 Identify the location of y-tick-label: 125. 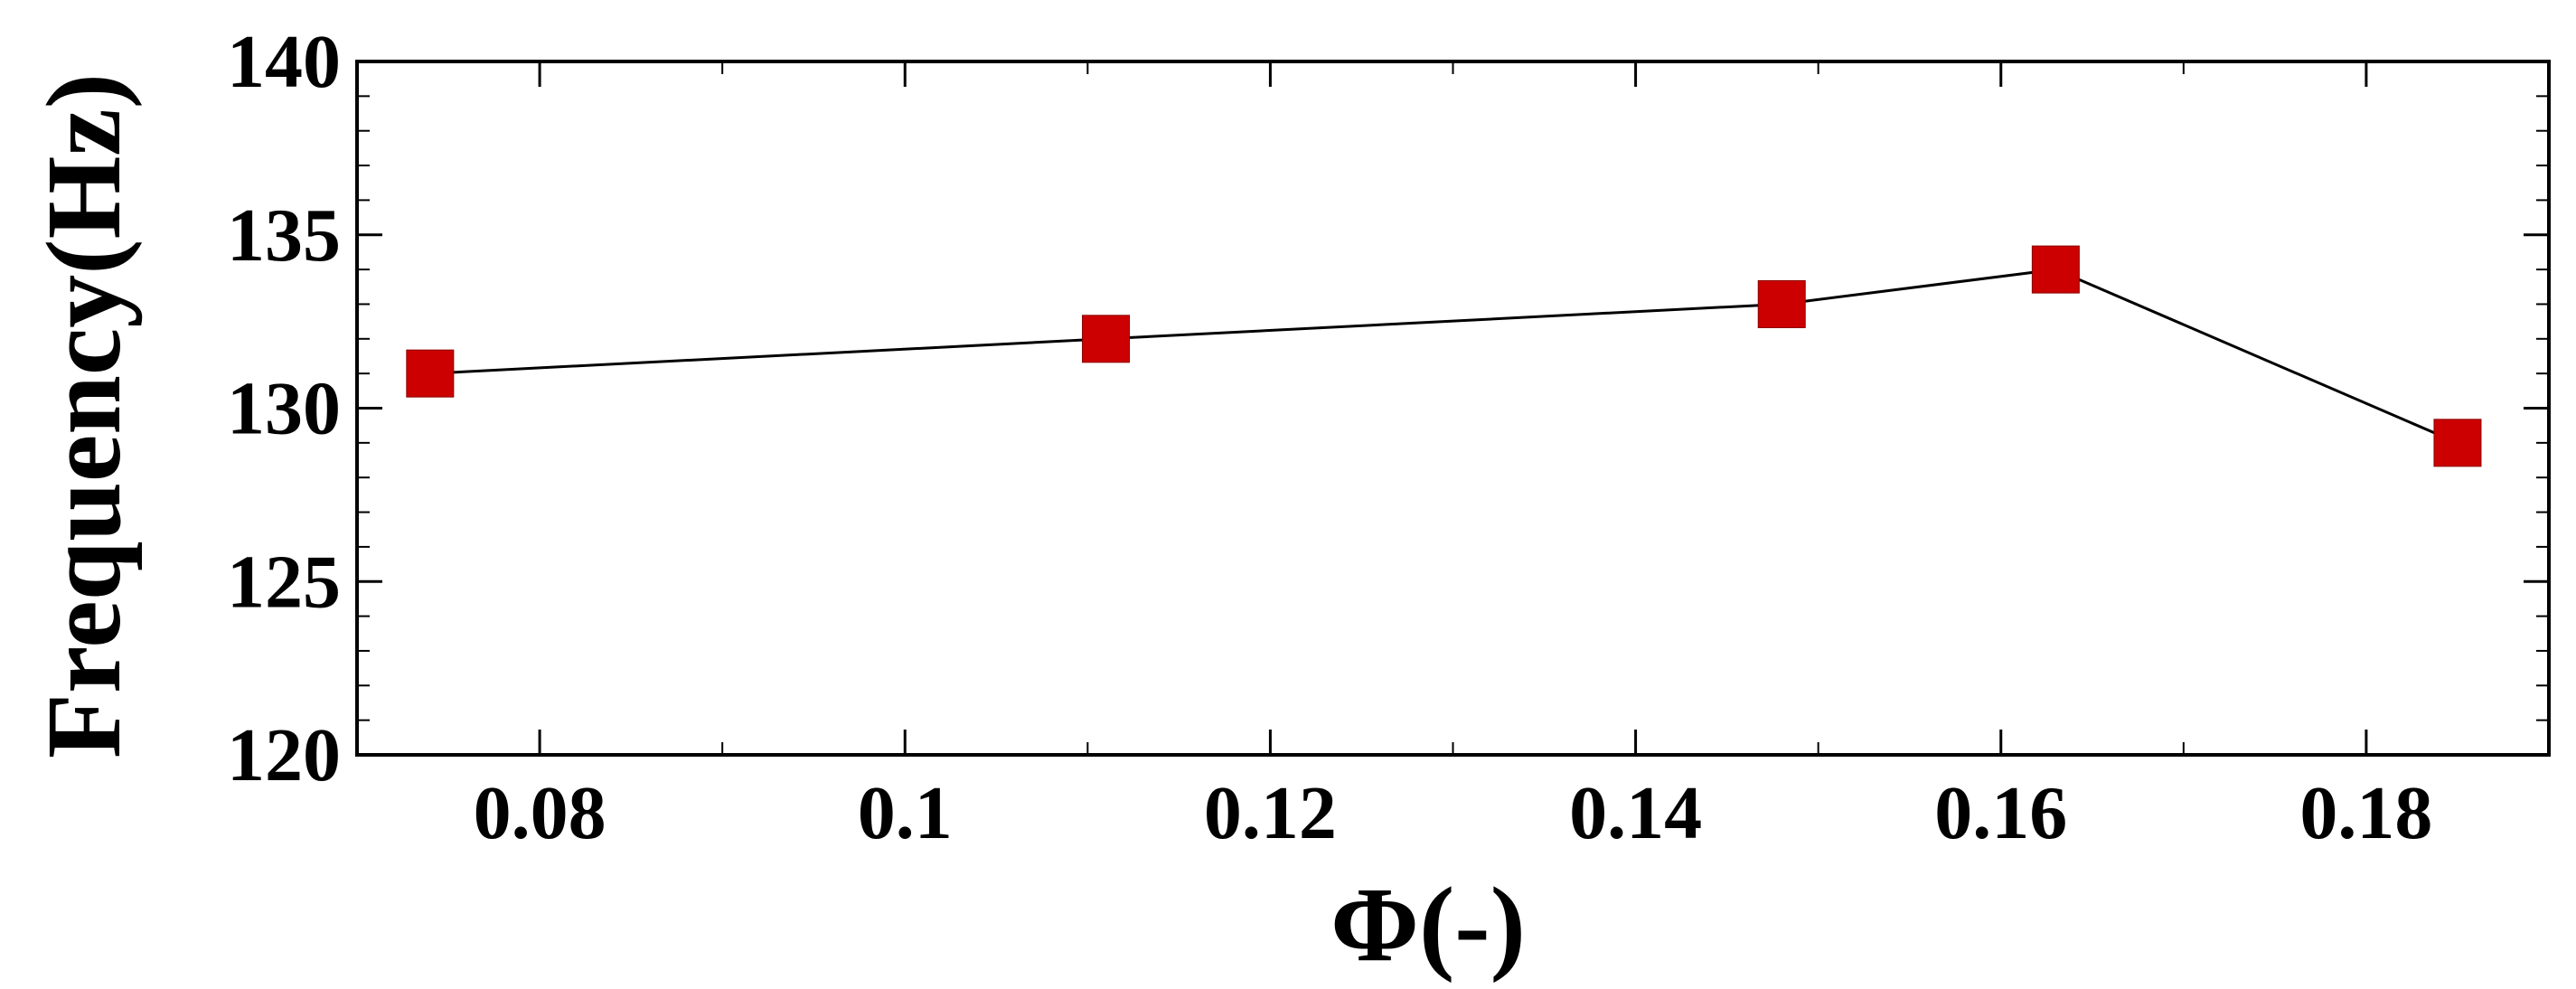
(284, 582).